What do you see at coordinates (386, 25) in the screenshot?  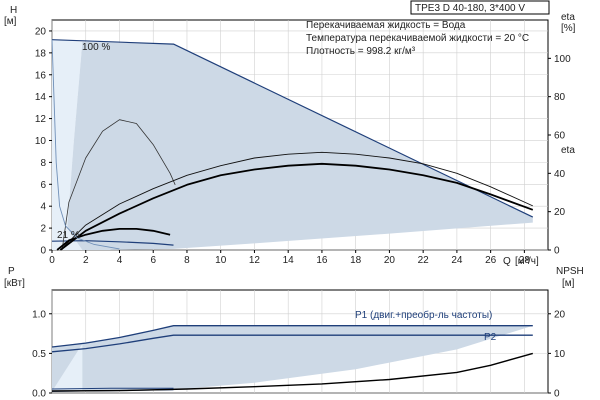 I see `info-fluid: Перекачиваемая жидкость = Вода` at bounding box center [386, 25].